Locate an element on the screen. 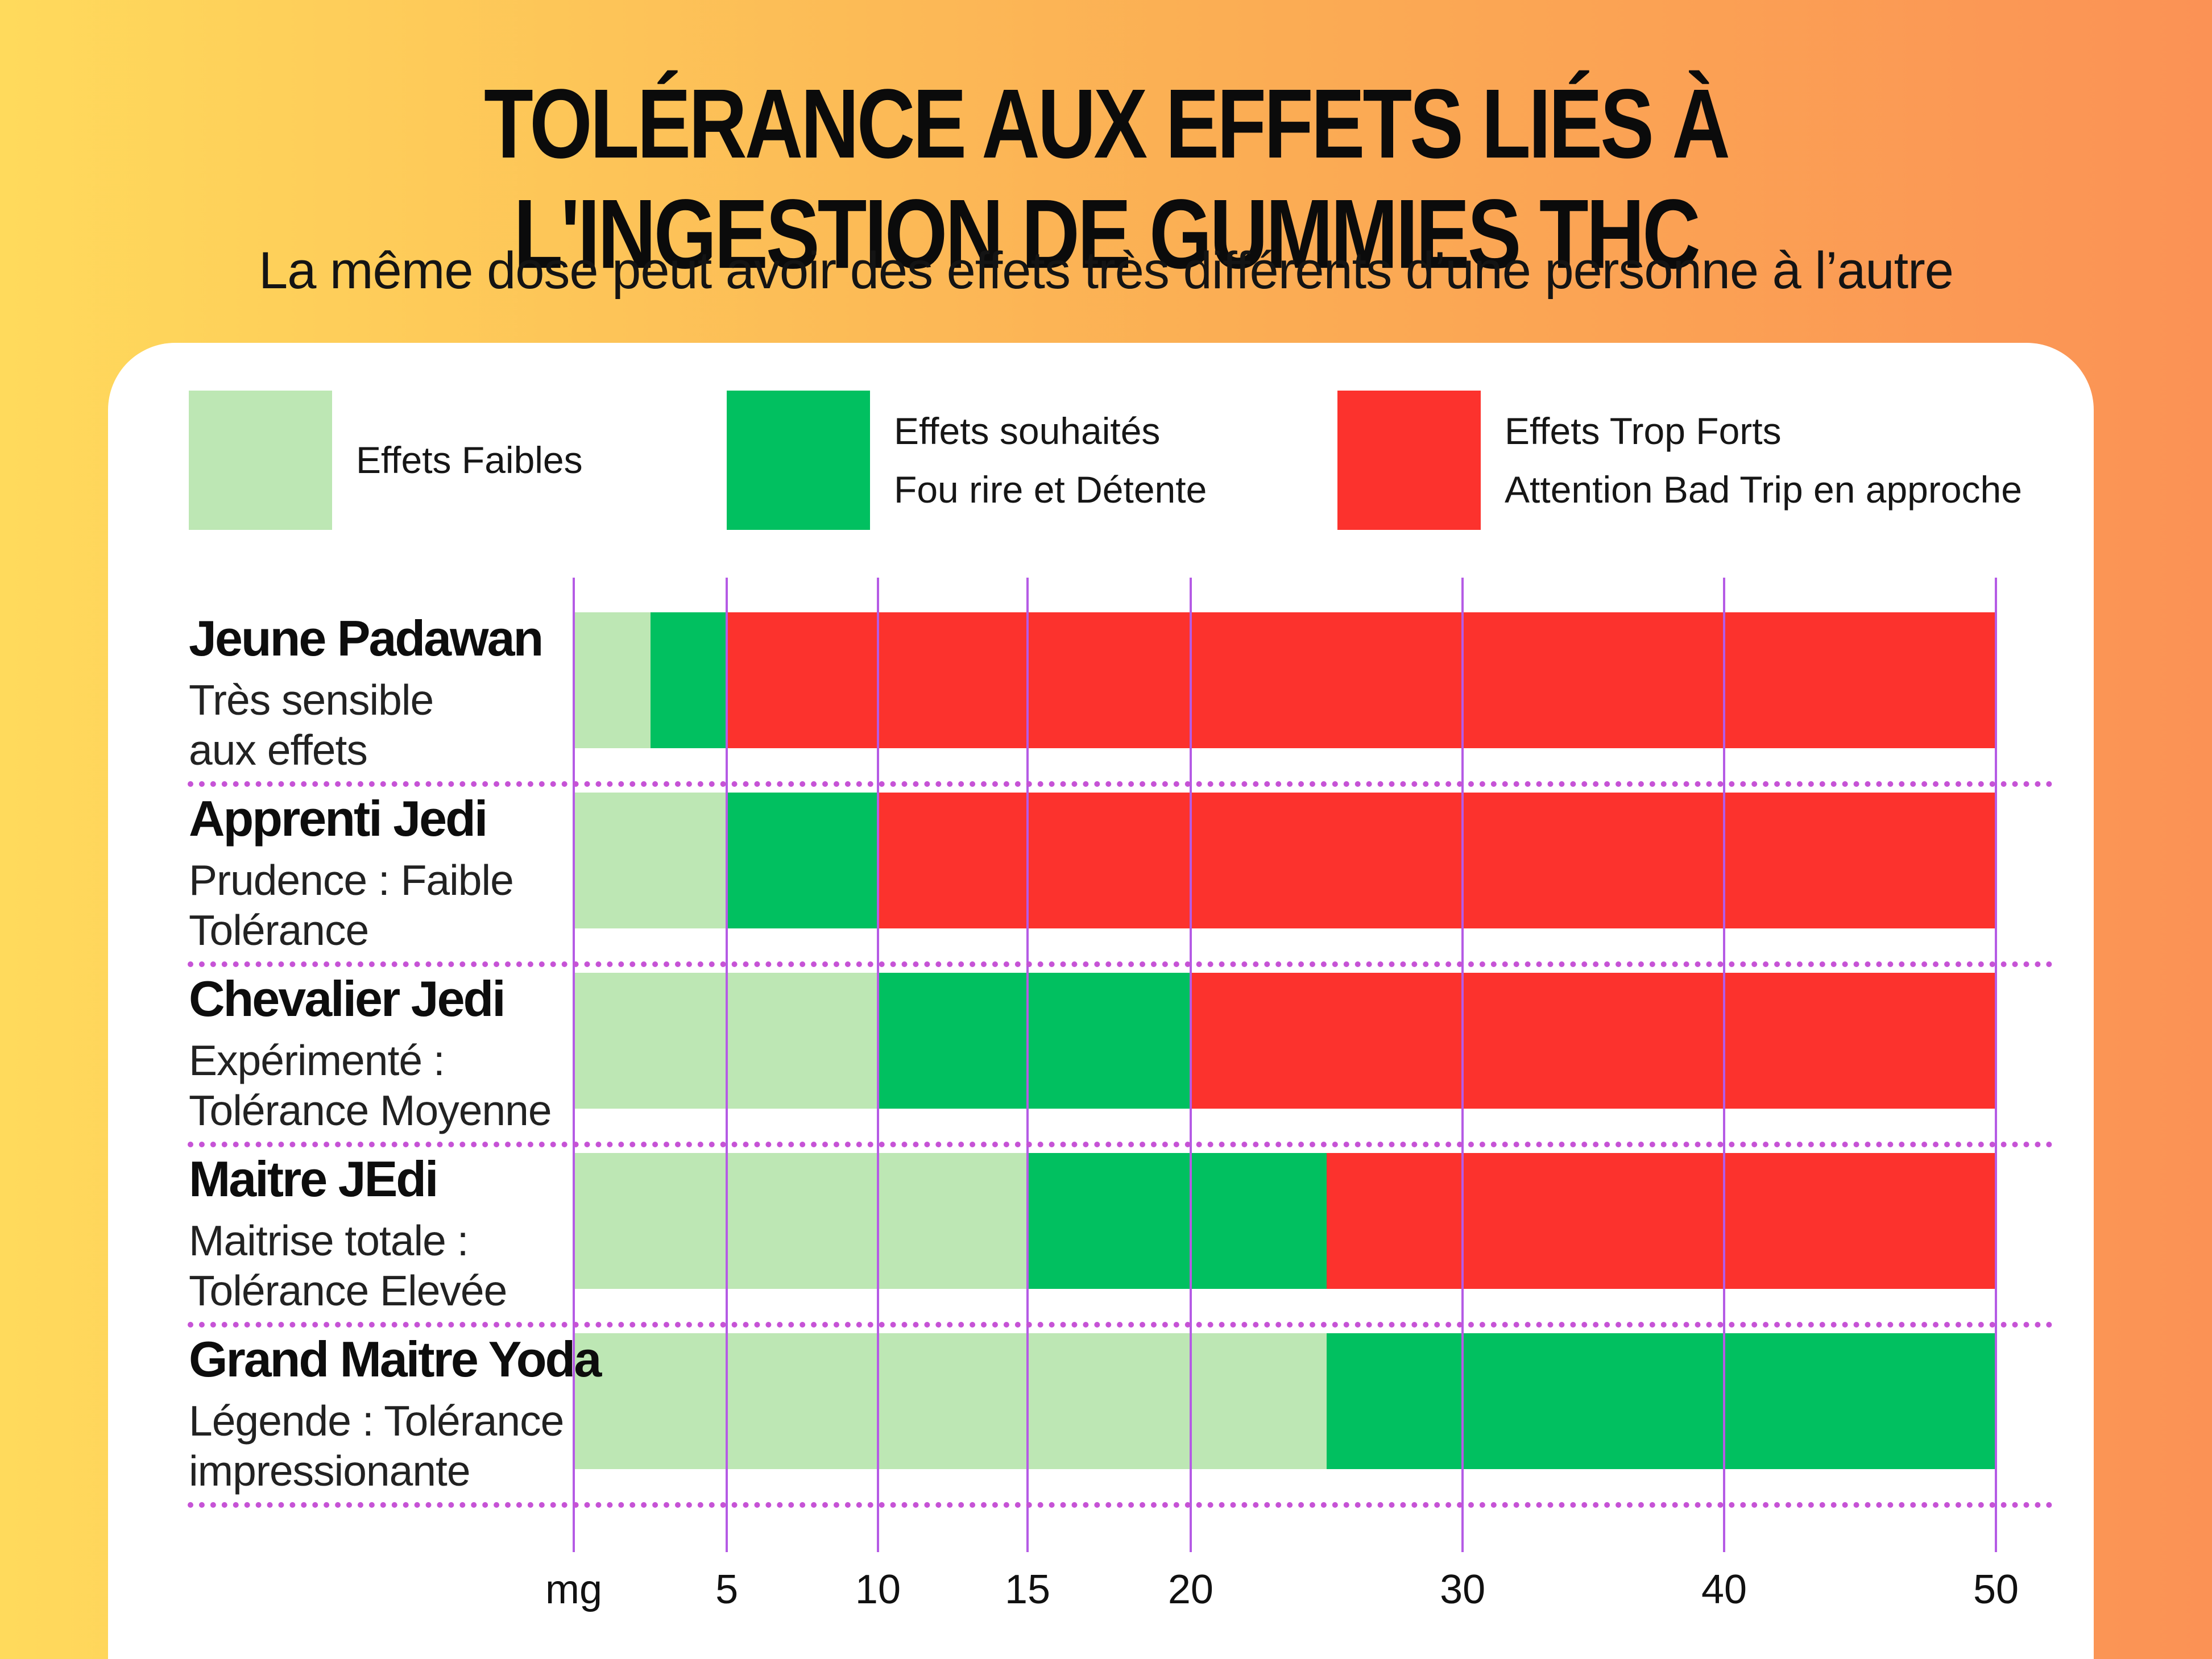  row-desc-line: Très sensible is located at coordinates (311, 700).